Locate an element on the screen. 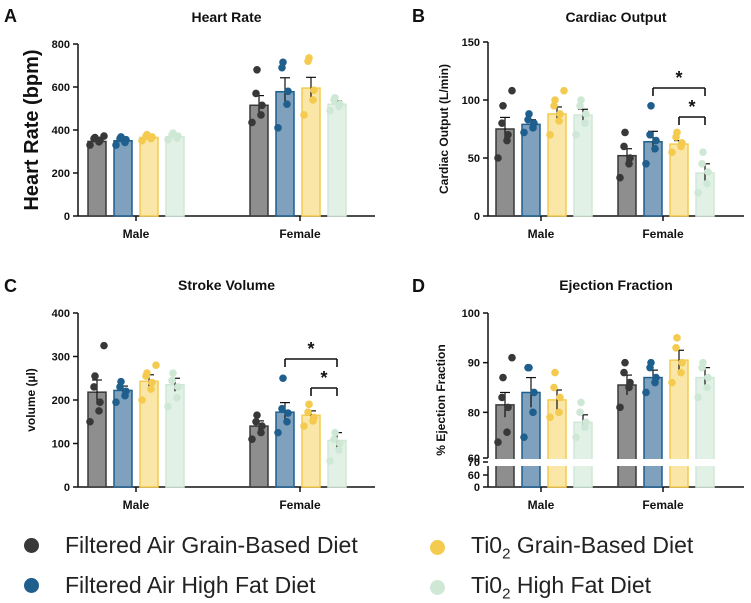  y-tick-label: 60 is located at coordinates (474, 476).